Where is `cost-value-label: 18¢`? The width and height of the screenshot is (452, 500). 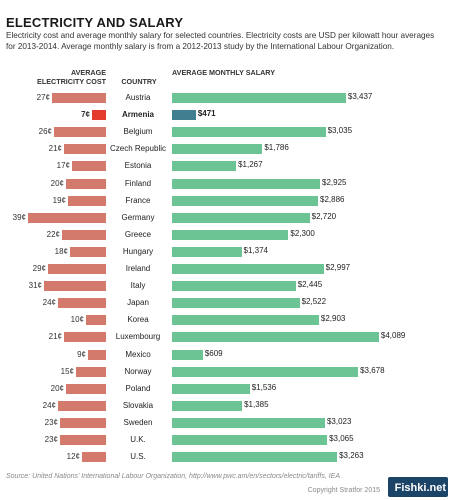
cost-value-label: 18¢ is located at coordinates (61, 251).